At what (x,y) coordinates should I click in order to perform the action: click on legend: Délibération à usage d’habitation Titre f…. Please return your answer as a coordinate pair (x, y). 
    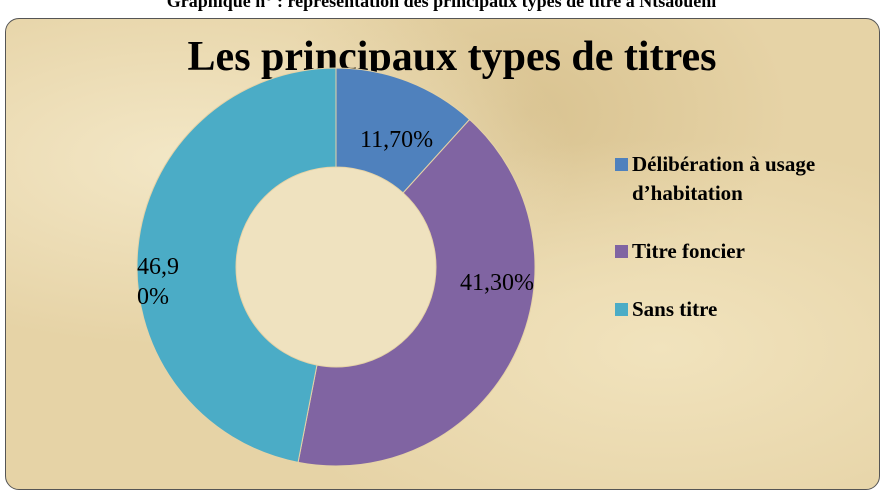
    Looking at the image, I should click on (745, 251).